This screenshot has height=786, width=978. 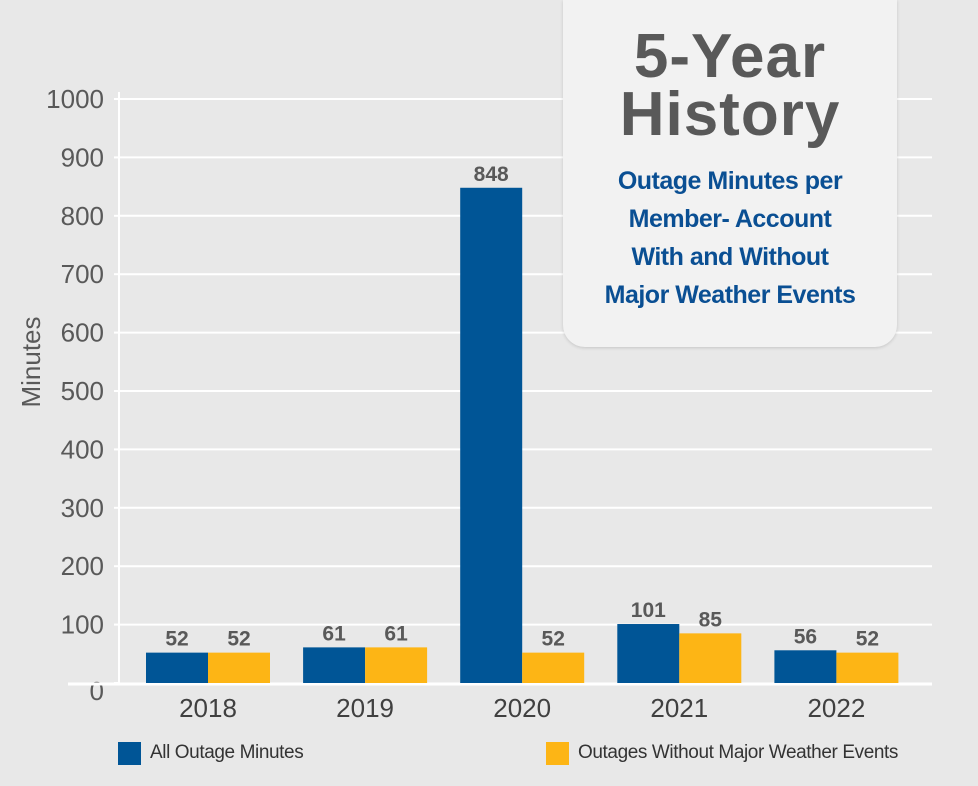 I want to click on bar-without-weather-2020, so click(x=553, y=667).